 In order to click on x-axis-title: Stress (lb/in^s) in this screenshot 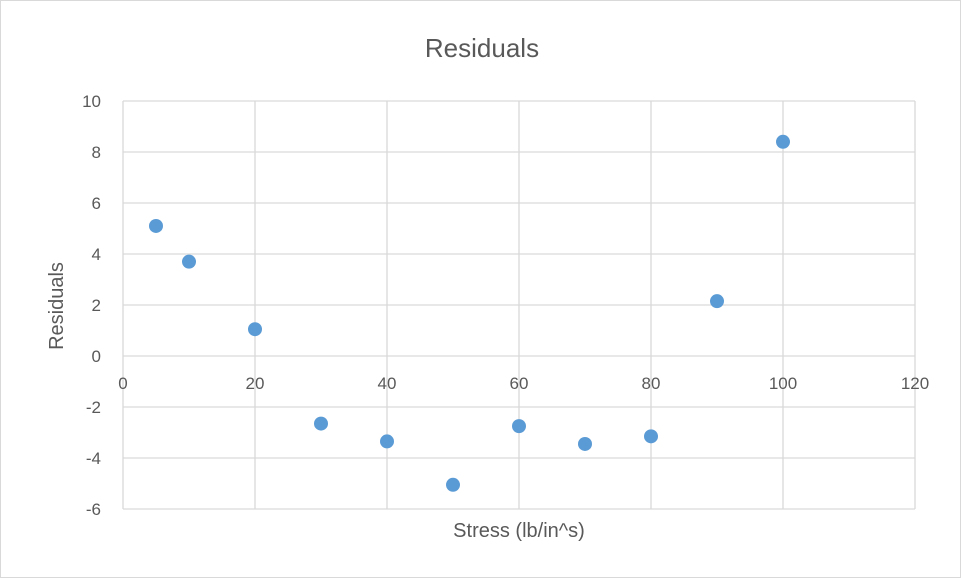, I will do `click(519, 531)`.